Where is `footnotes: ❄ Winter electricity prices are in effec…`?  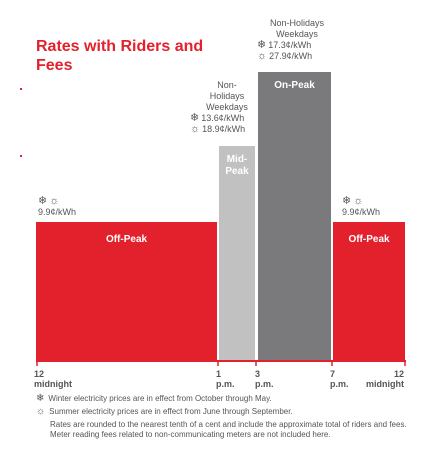 footnotes: ❄ Winter electricity prices are in effec… is located at coordinates (225, 418).